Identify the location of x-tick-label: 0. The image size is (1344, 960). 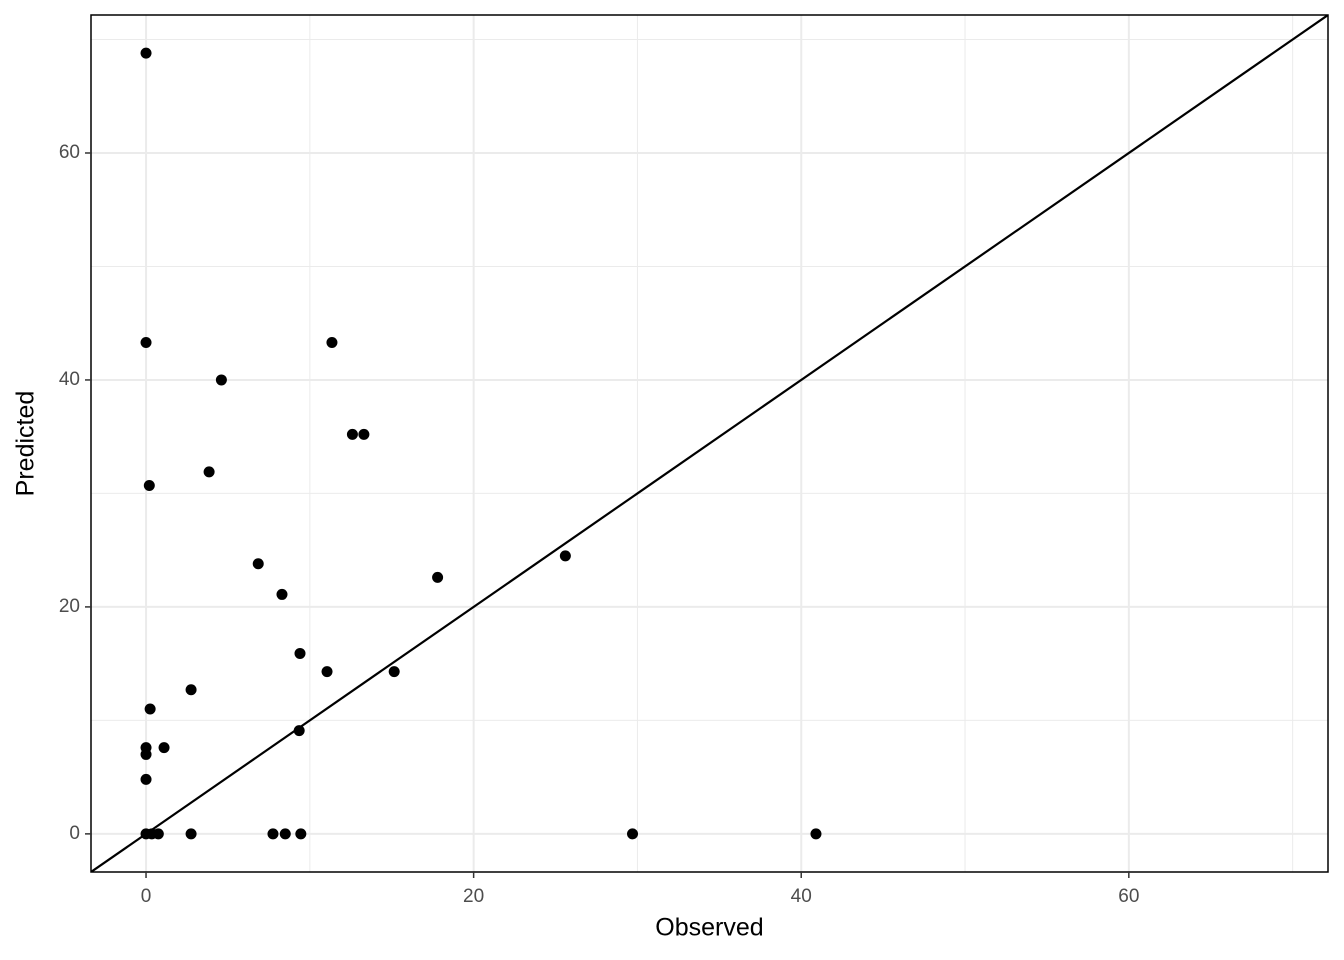
(146, 896).